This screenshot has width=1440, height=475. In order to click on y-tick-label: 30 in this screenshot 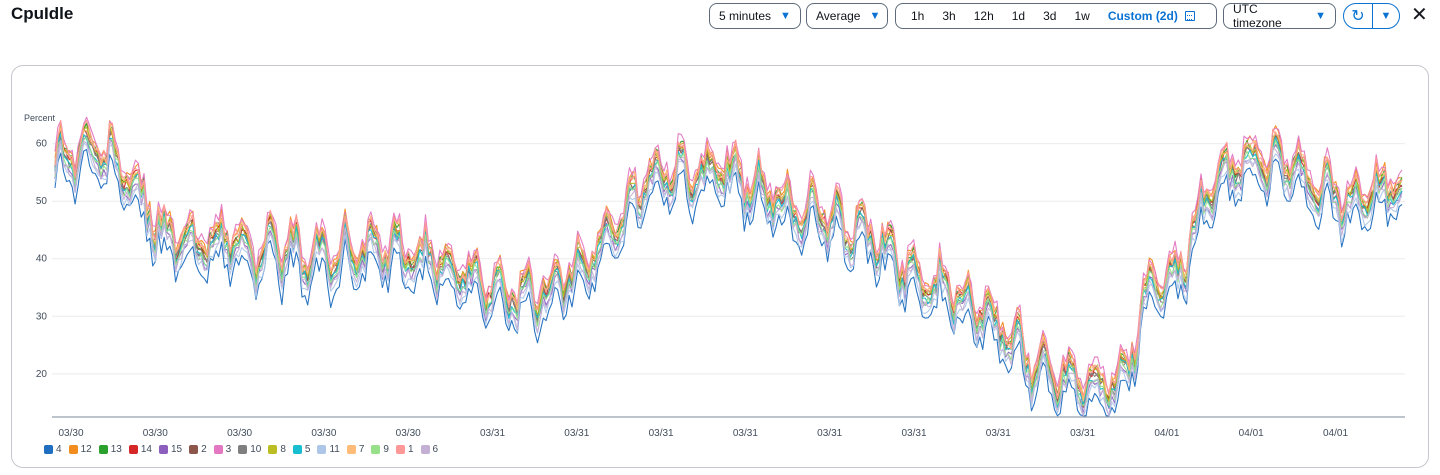, I will do `click(42, 316)`.